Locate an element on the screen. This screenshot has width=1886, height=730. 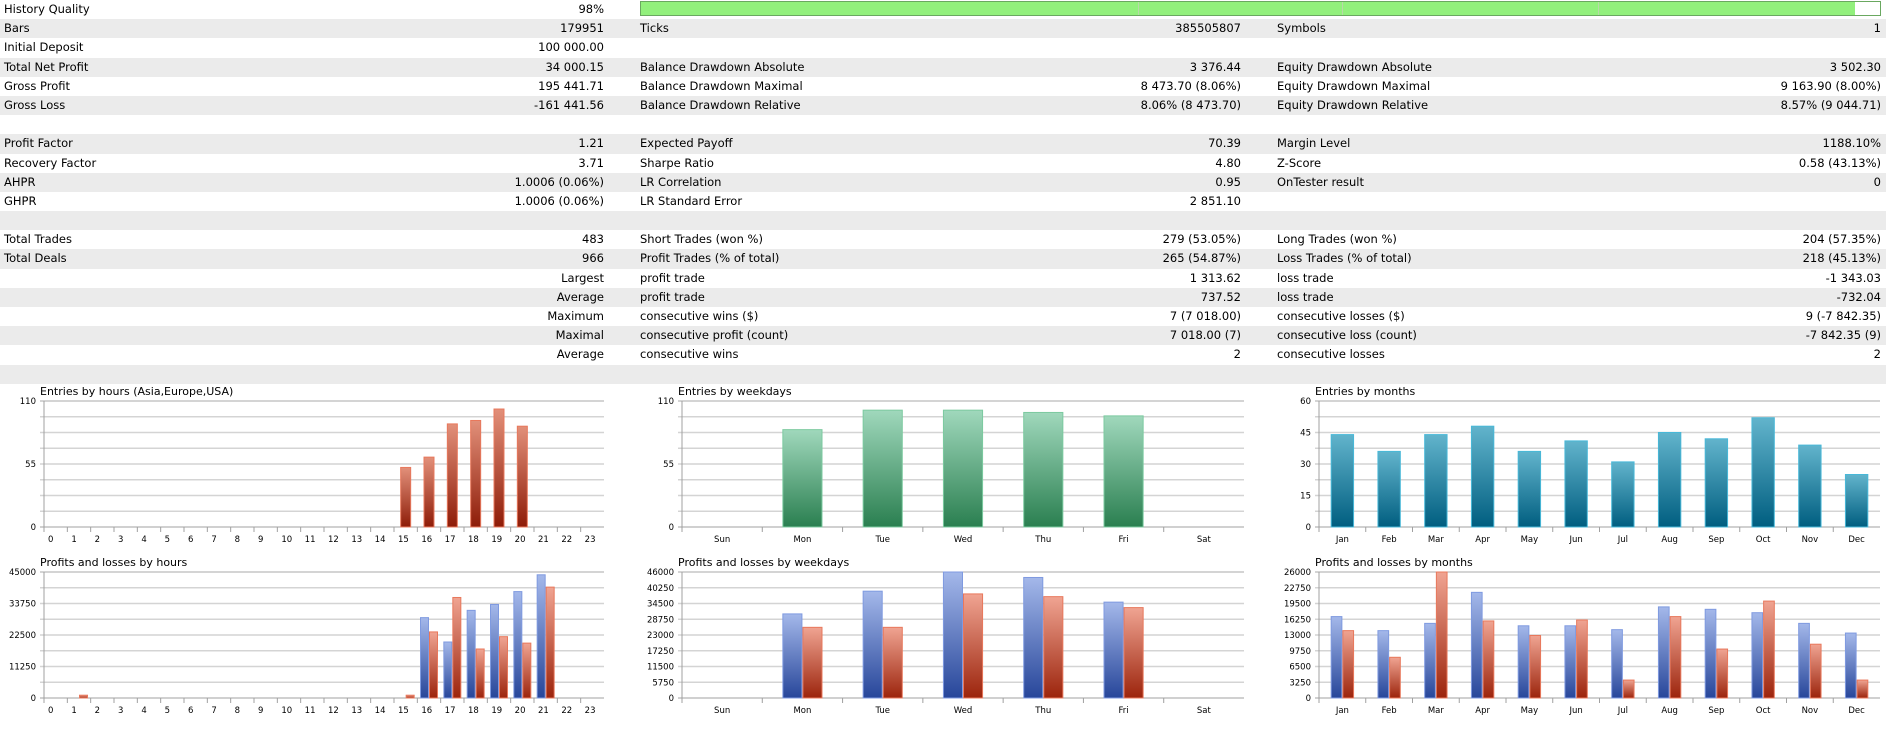
stat-value: 737.52 is located at coordinates (1220, 296).